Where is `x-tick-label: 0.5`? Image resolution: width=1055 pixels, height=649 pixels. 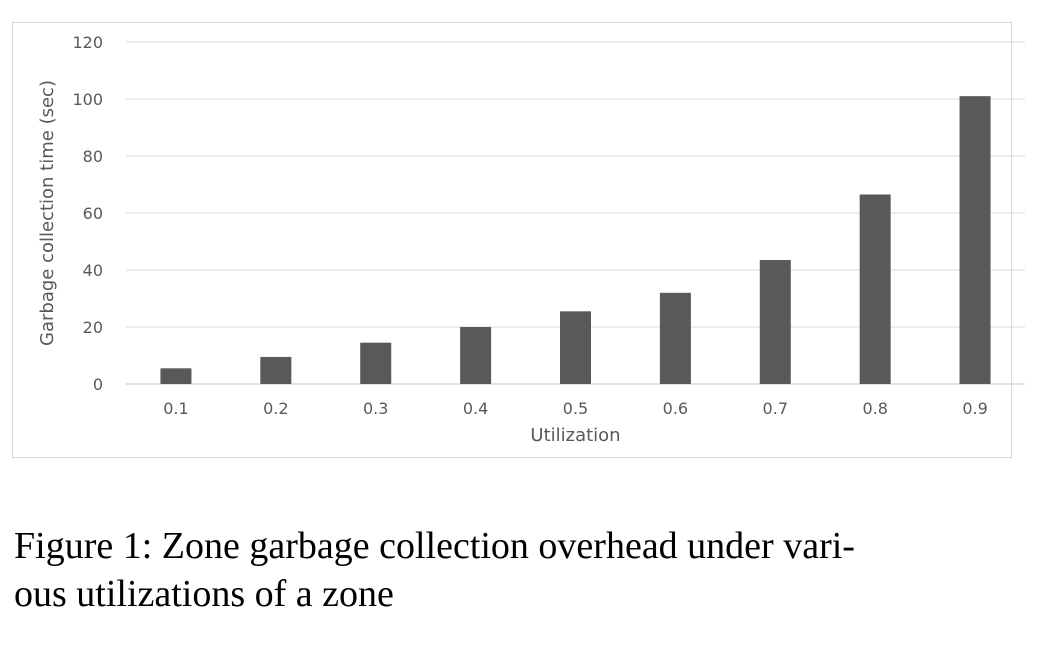 x-tick-label: 0.5 is located at coordinates (575, 408).